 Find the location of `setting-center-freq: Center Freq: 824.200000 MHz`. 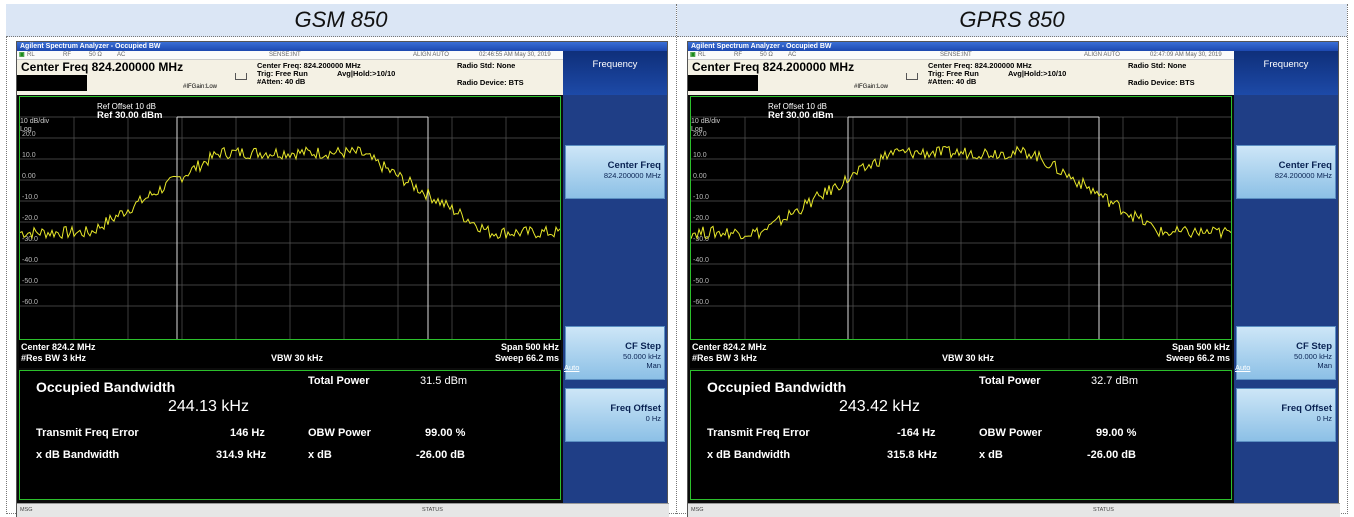

setting-center-freq: Center Freq: 824.200000 MHz is located at coordinates (309, 65).